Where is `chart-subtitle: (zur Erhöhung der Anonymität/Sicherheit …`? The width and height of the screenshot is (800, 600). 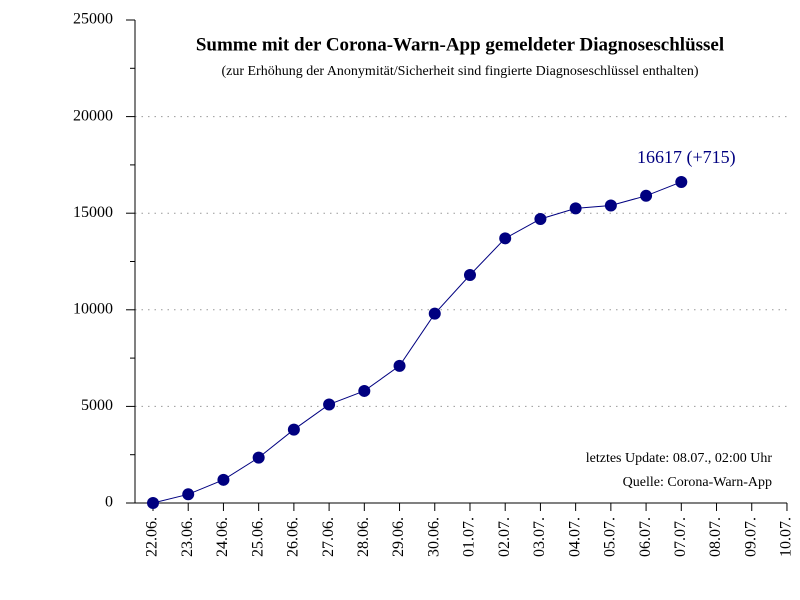 chart-subtitle: (zur Erhöhung der Anonymität/Sicherheit … is located at coordinates (459, 71).